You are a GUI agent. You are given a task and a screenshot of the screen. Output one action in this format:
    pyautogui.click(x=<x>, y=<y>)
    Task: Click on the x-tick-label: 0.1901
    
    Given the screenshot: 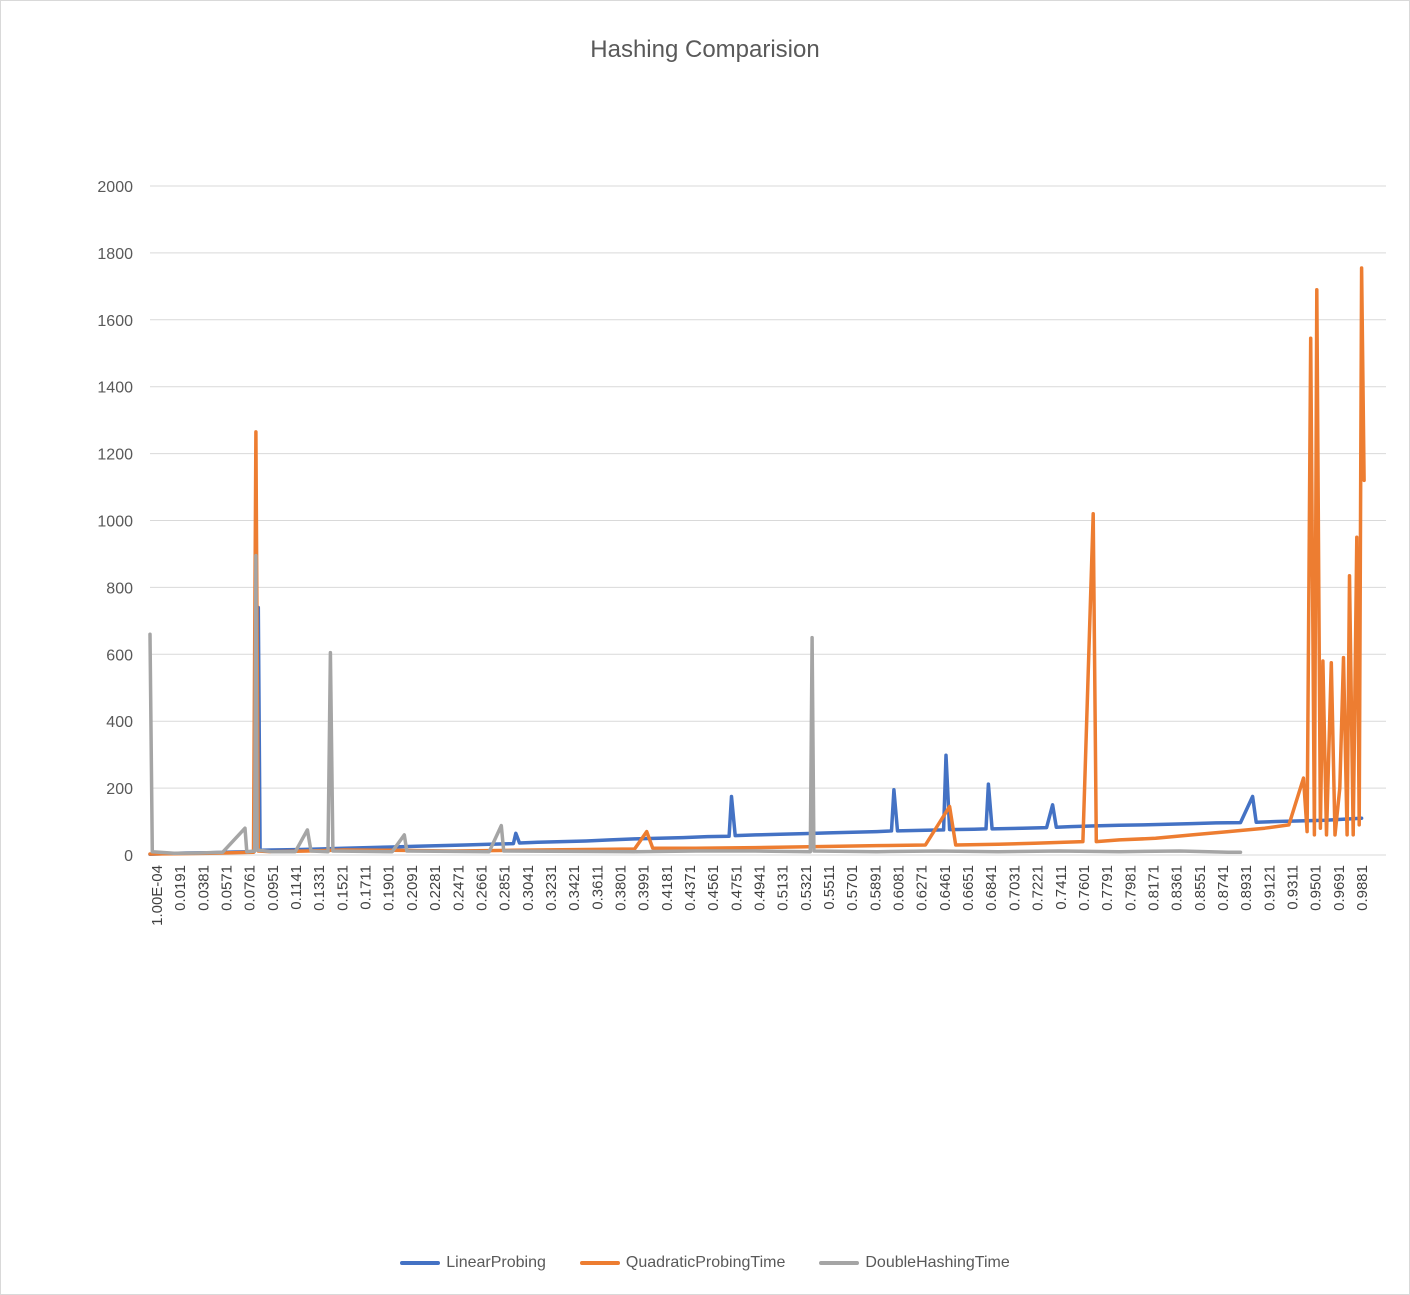 What is the action you would take?
    pyautogui.click(x=389, y=888)
    